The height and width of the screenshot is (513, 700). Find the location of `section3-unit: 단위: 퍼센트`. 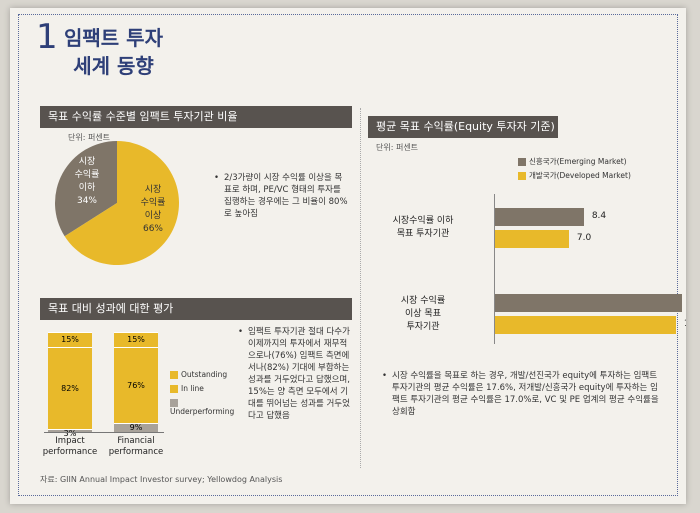

section3-unit: 단위: 퍼센트 is located at coordinates (397, 147).